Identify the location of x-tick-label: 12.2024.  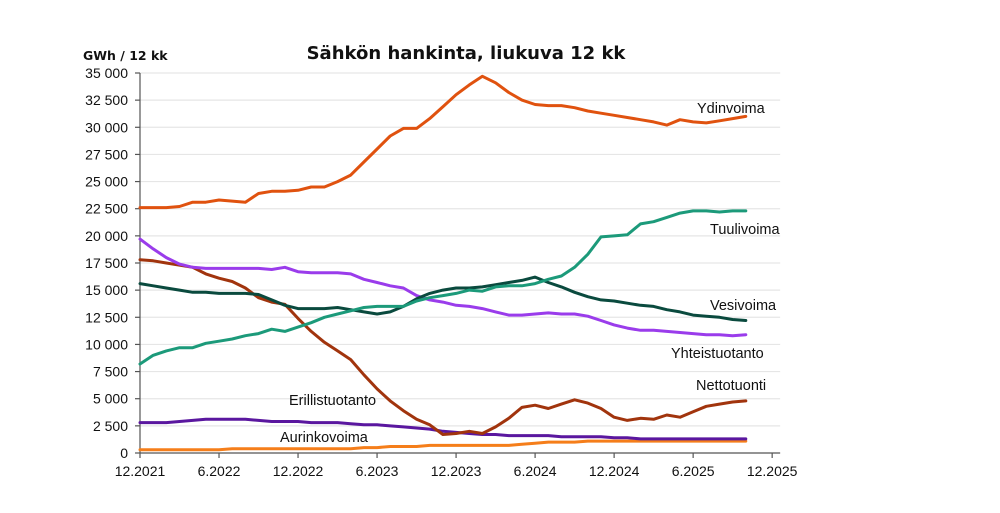
(614, 471).